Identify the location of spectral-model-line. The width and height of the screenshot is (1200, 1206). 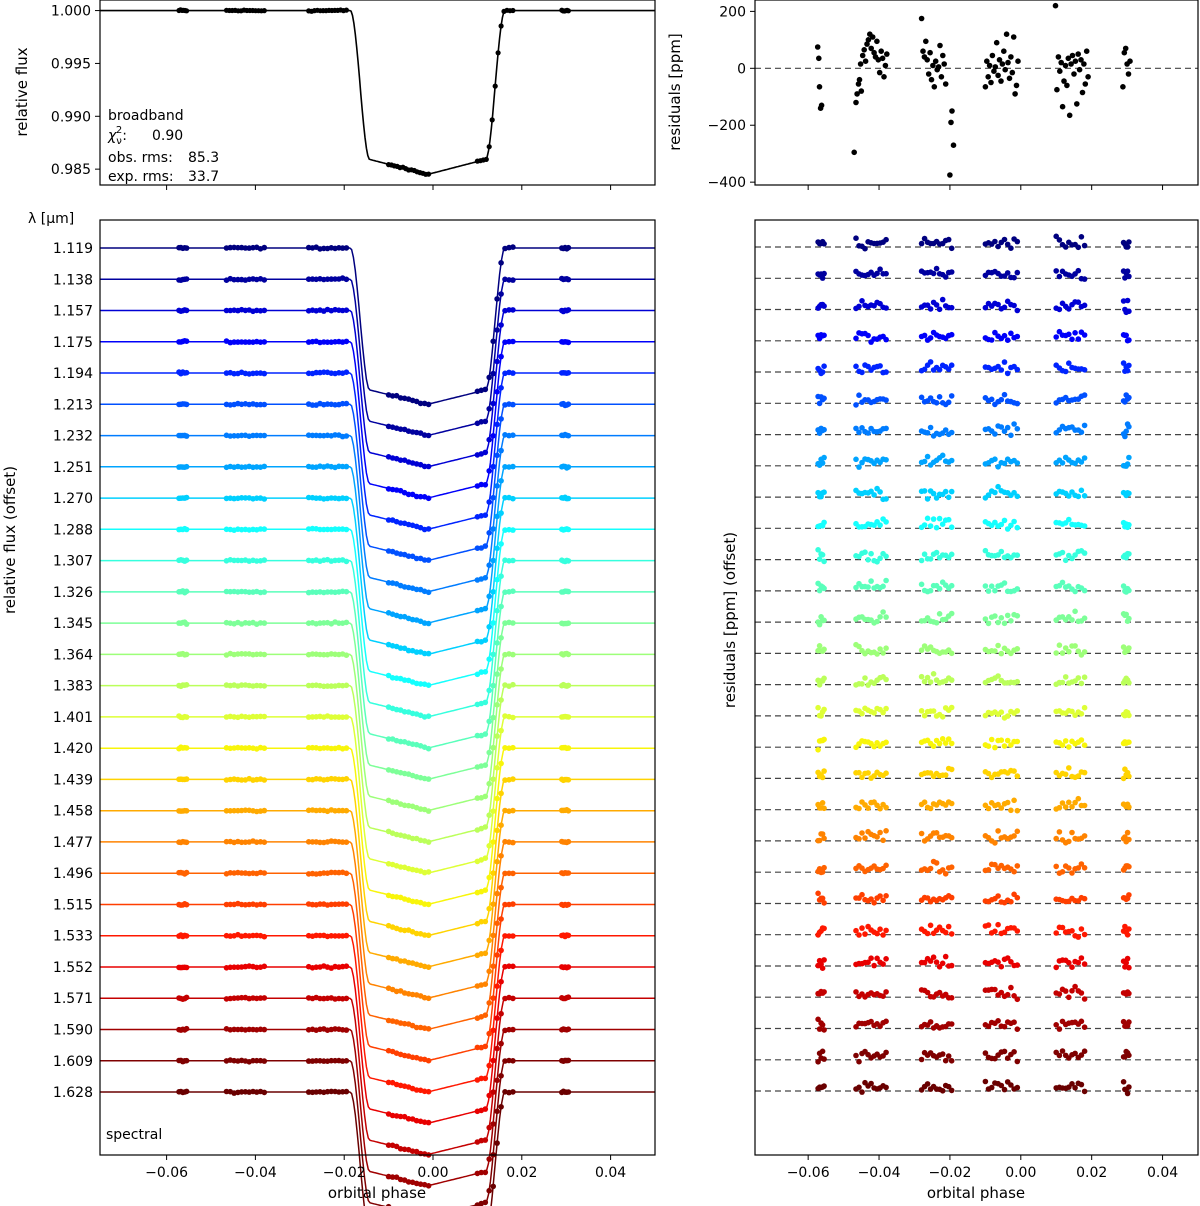
(377, 826).